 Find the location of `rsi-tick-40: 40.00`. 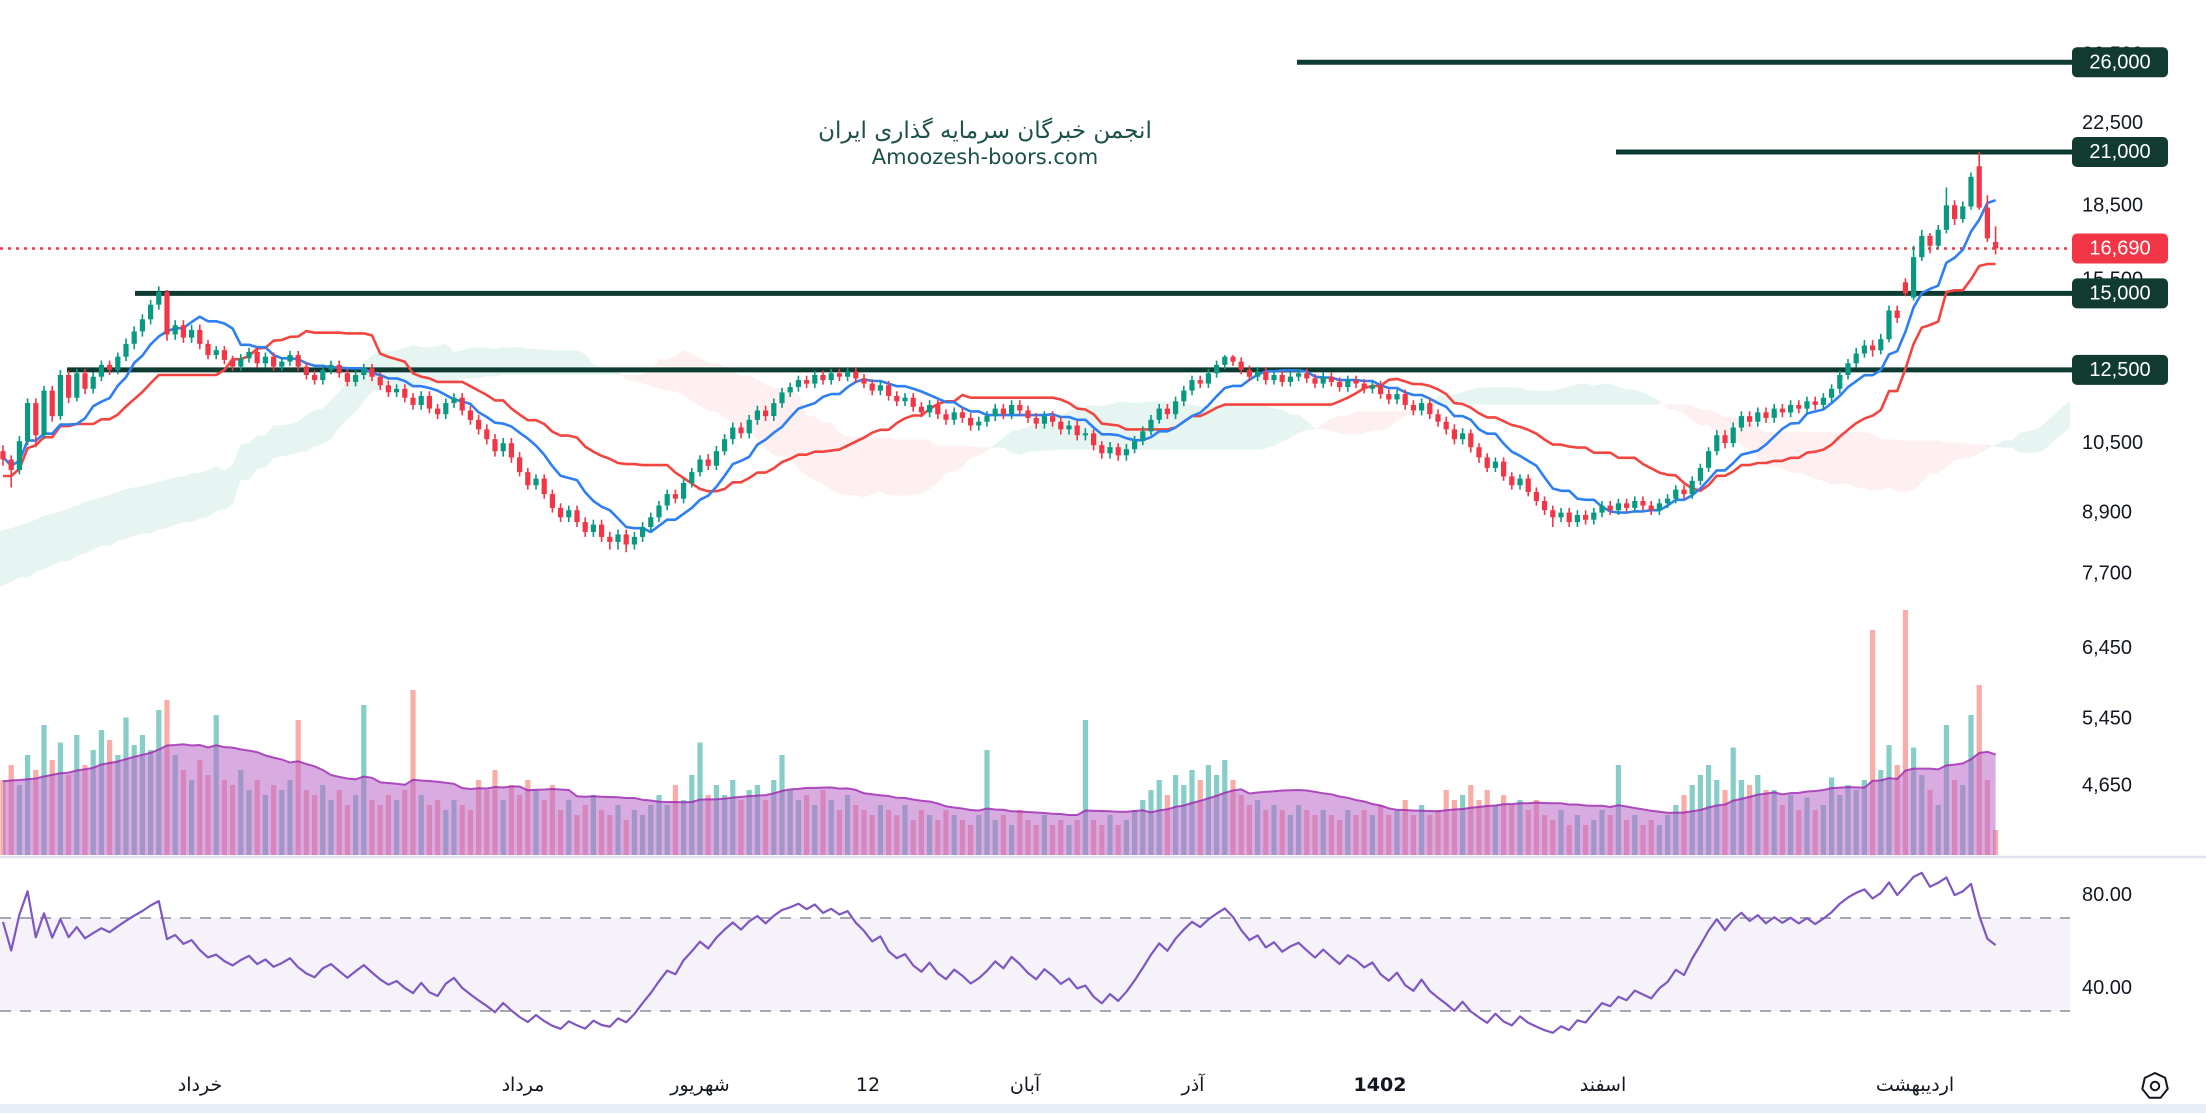

rsi-tick-40: 40.00 is located at coordinates (2107, 988).